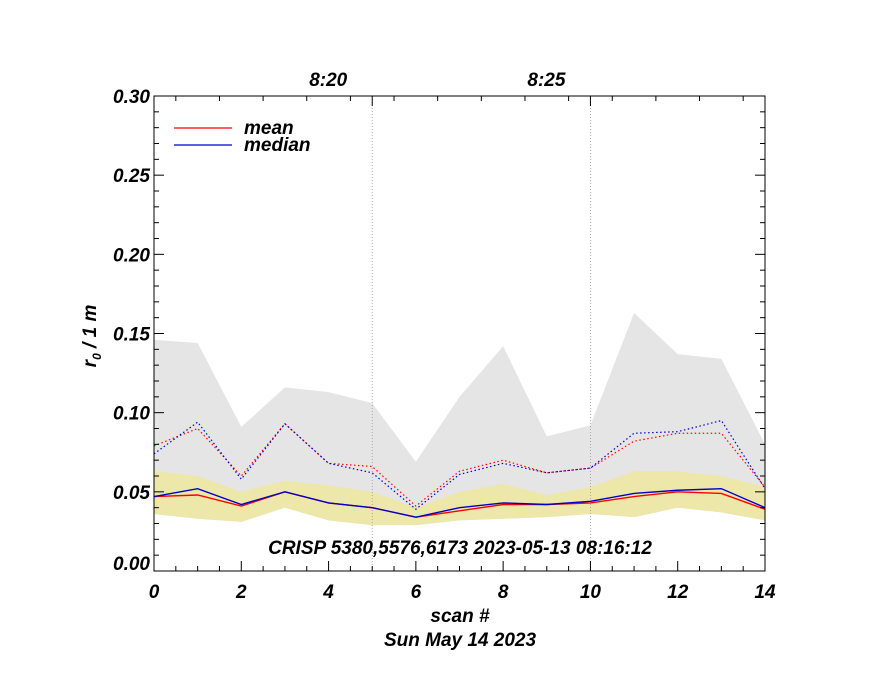 The height and width of the screenshot is (680, 880). I want to click on band-quartile-range, so click(459, 498).